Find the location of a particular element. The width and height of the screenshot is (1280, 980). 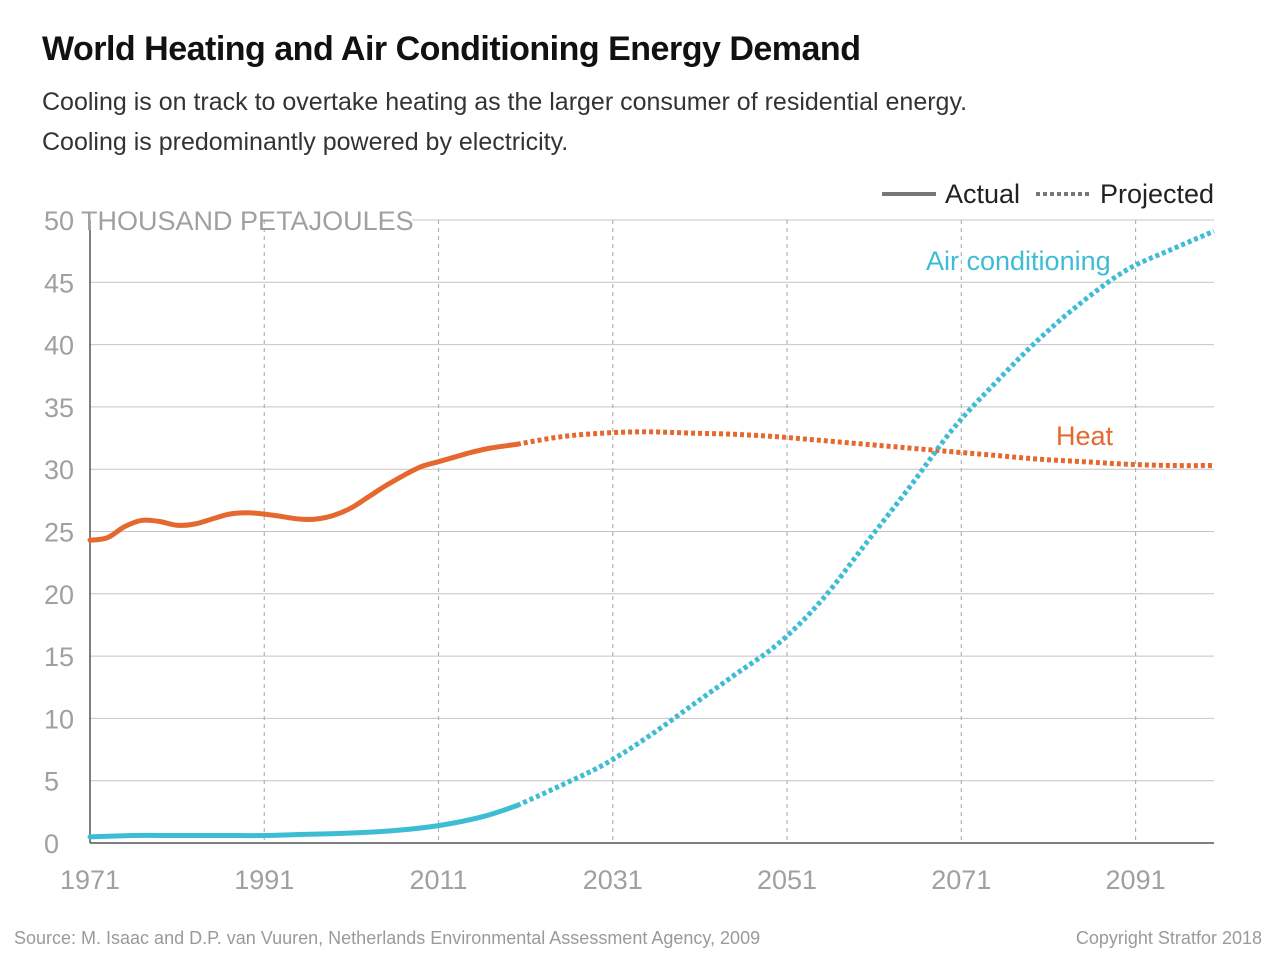

x-tick-label-2011: 2011 is located at coordinates (438, 880).